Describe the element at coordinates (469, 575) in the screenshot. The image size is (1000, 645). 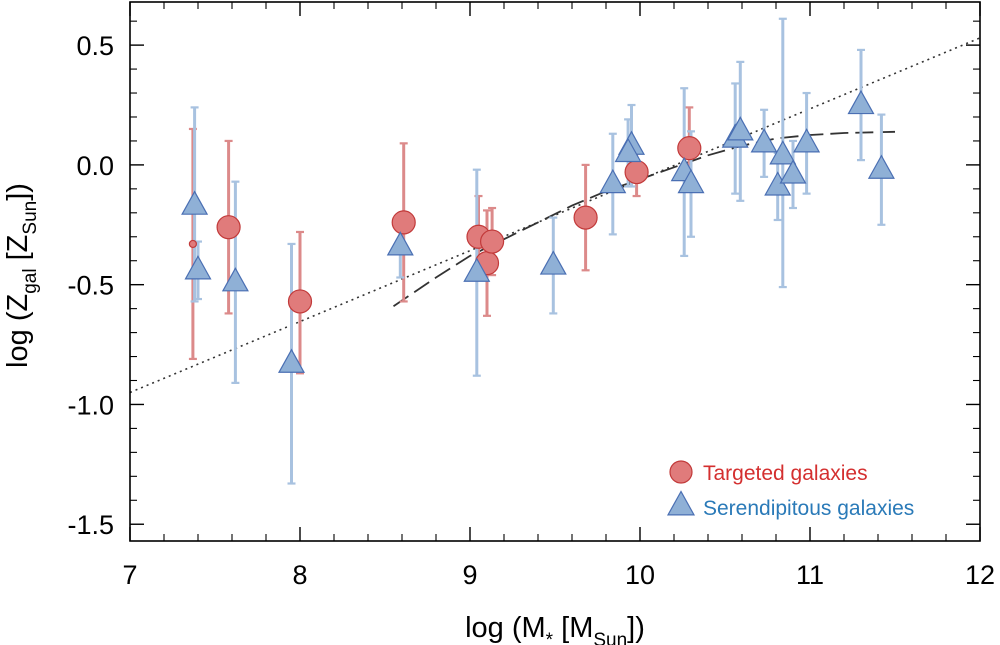
I see `x-tick-label: 9` at that location.